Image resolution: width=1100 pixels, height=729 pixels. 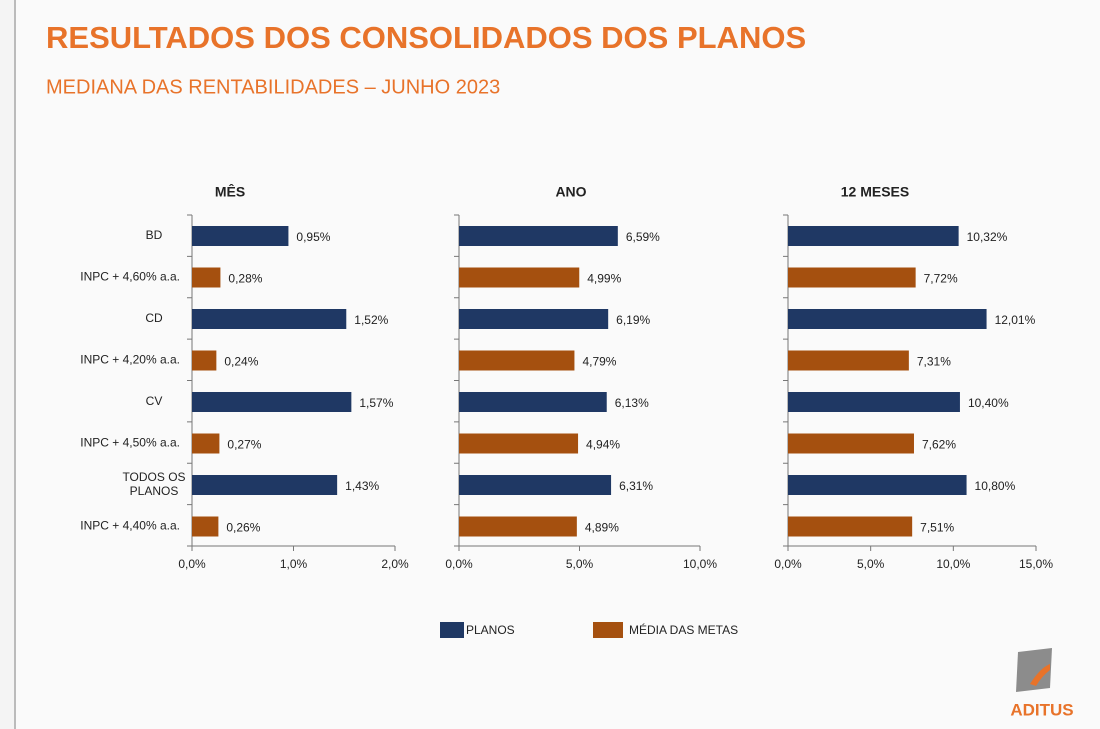 I want to click on data-label: 4,94%, so click(x=603, y=445).